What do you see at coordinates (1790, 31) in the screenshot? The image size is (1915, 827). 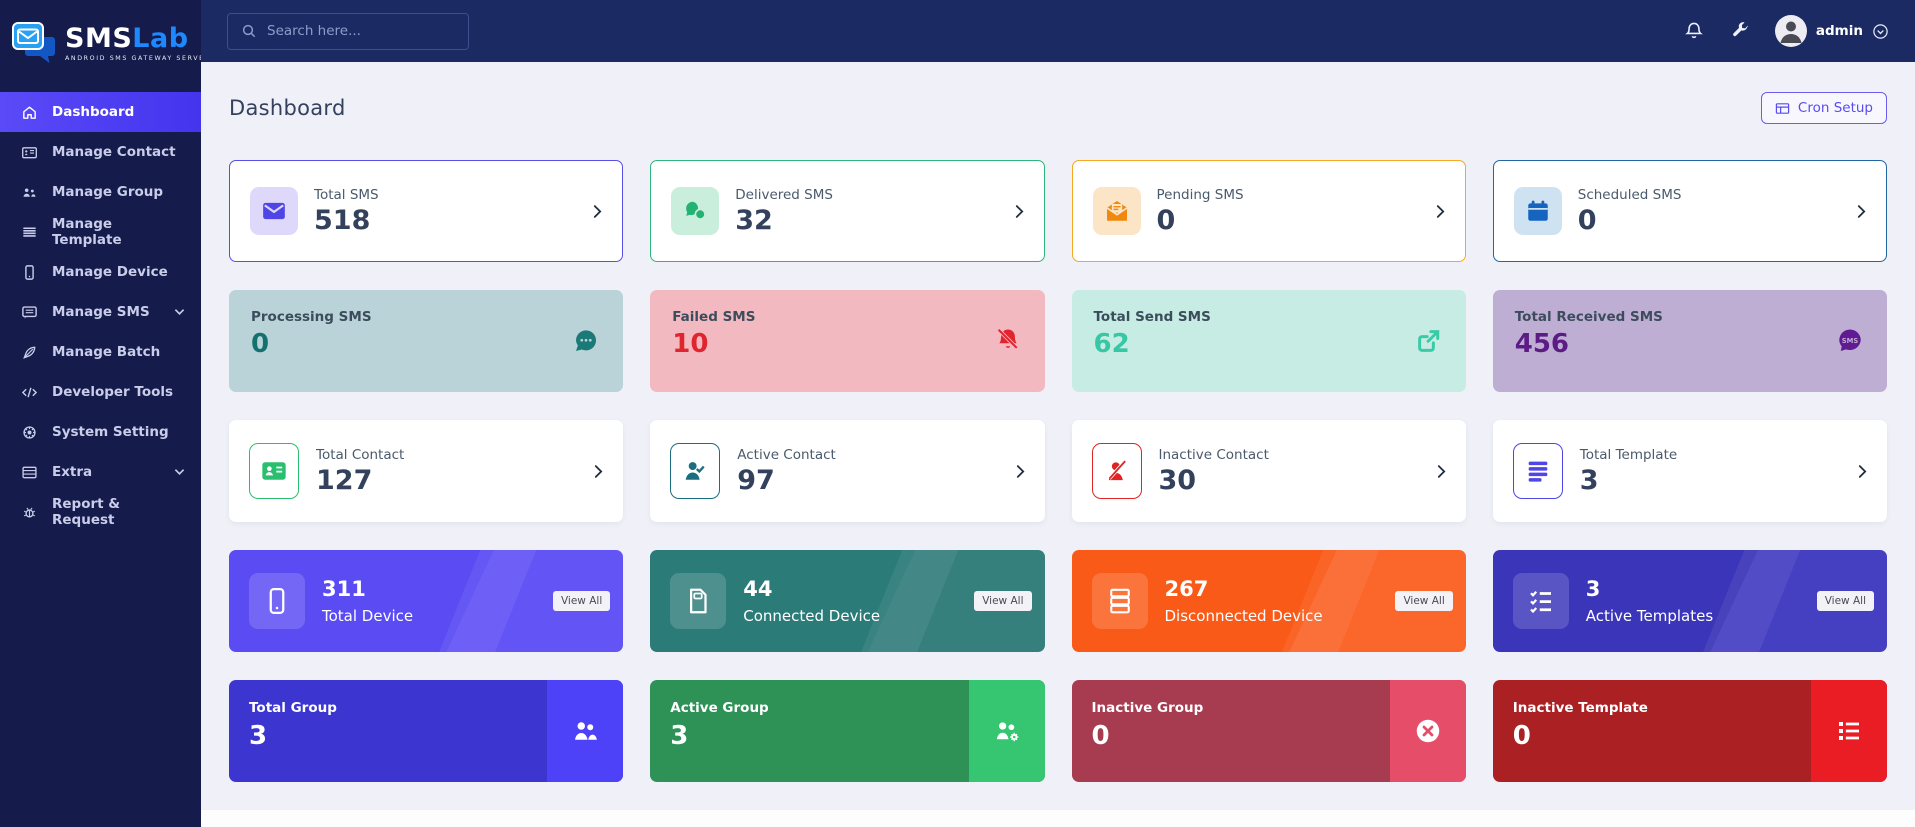 I see `avatar` at bounding box center [1790, 31].